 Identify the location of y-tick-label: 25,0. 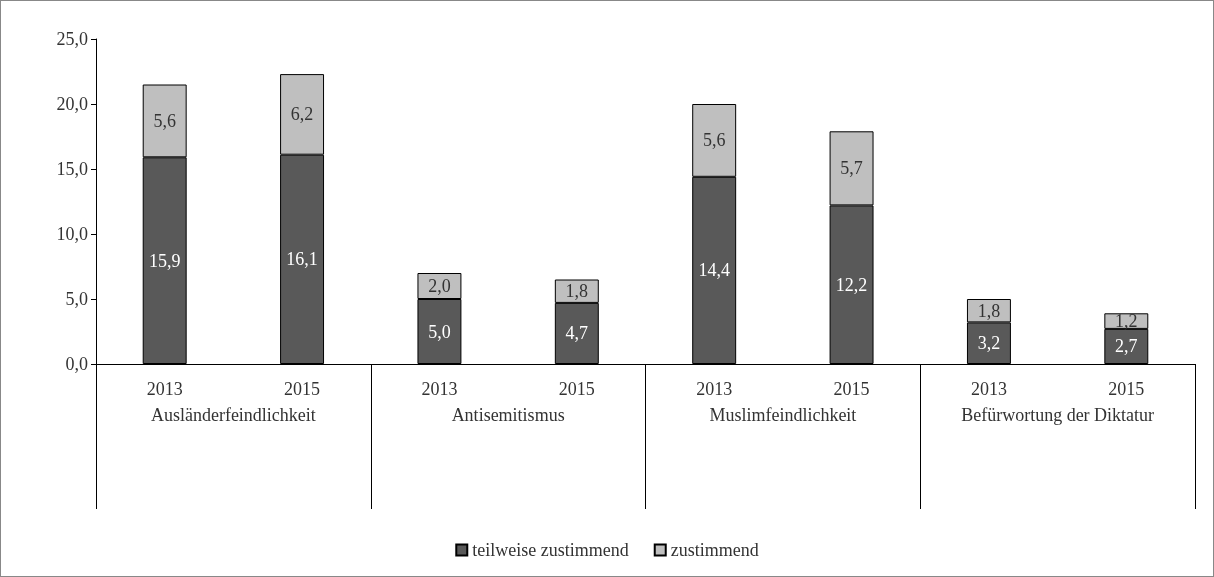
(72, 39).